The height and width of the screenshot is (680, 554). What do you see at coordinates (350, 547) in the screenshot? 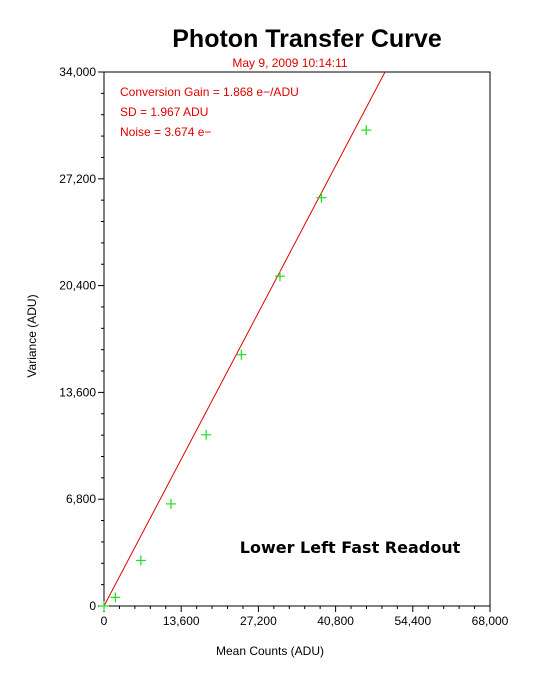
I see `readout-note: Lower Left Fast Readout` at bounding box center [350, 547].